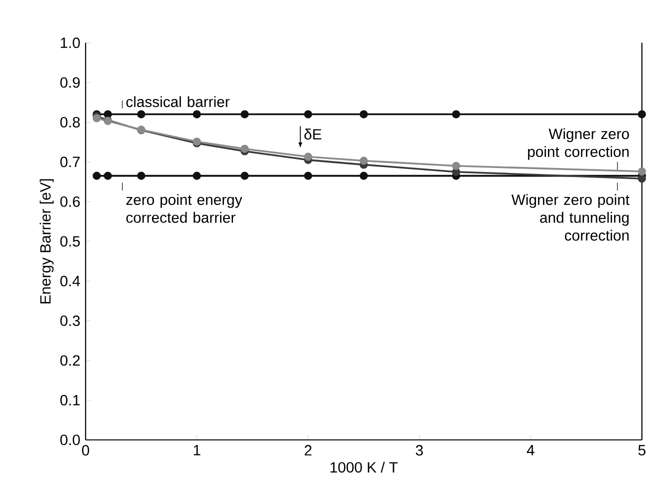 Image resolution: width=651 pixels, height=496 pixels. I want to click on y-tick-label: 0.6, so click(70, 202).